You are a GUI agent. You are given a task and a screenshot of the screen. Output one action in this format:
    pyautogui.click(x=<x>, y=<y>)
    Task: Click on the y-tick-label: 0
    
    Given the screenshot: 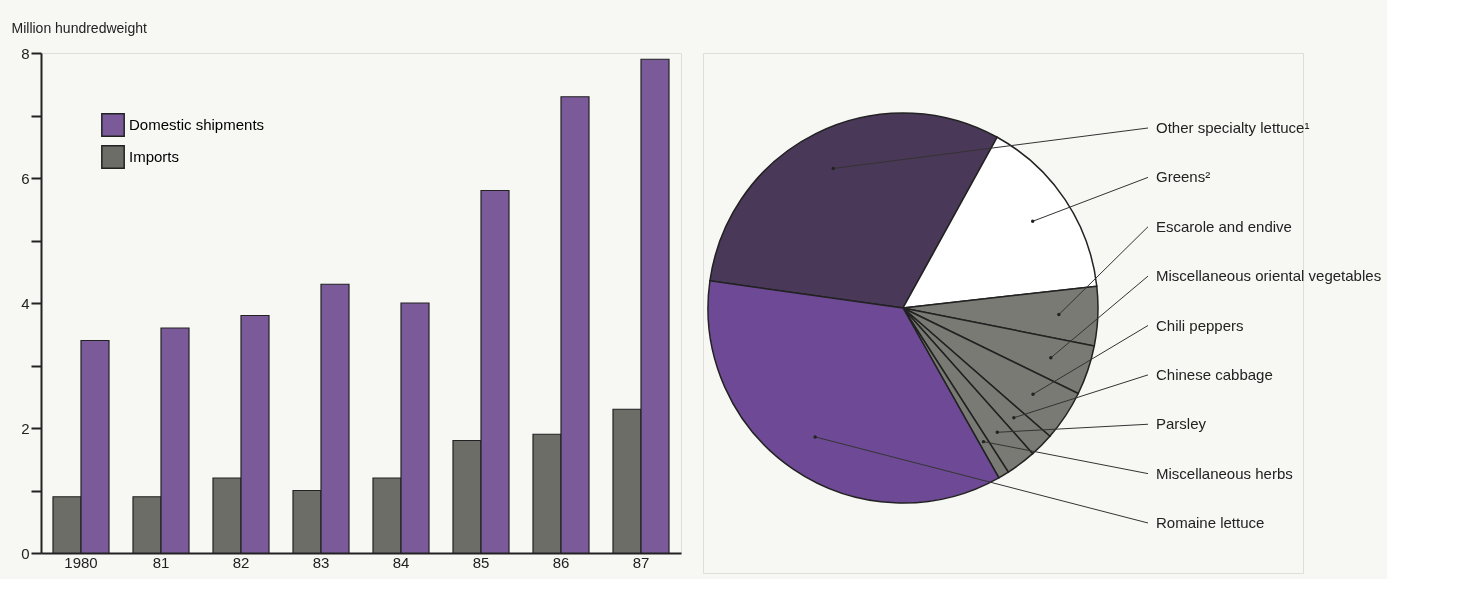 What is the action you would take?
    pyautogui.click(x=25, y=553)
    